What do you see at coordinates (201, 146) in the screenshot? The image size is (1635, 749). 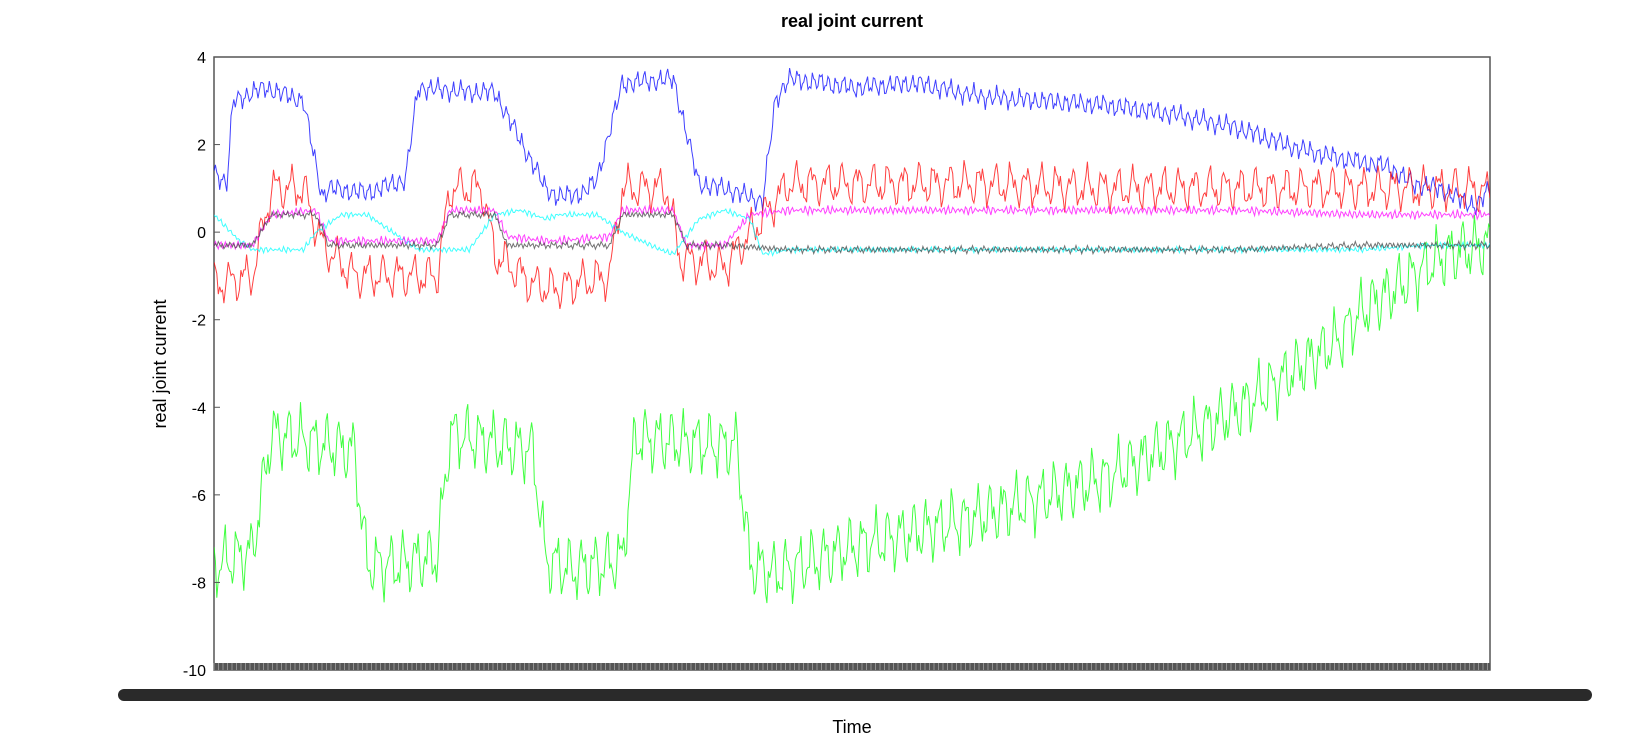 I see `y-tick-label: 2` at bounding box center [201, 146].